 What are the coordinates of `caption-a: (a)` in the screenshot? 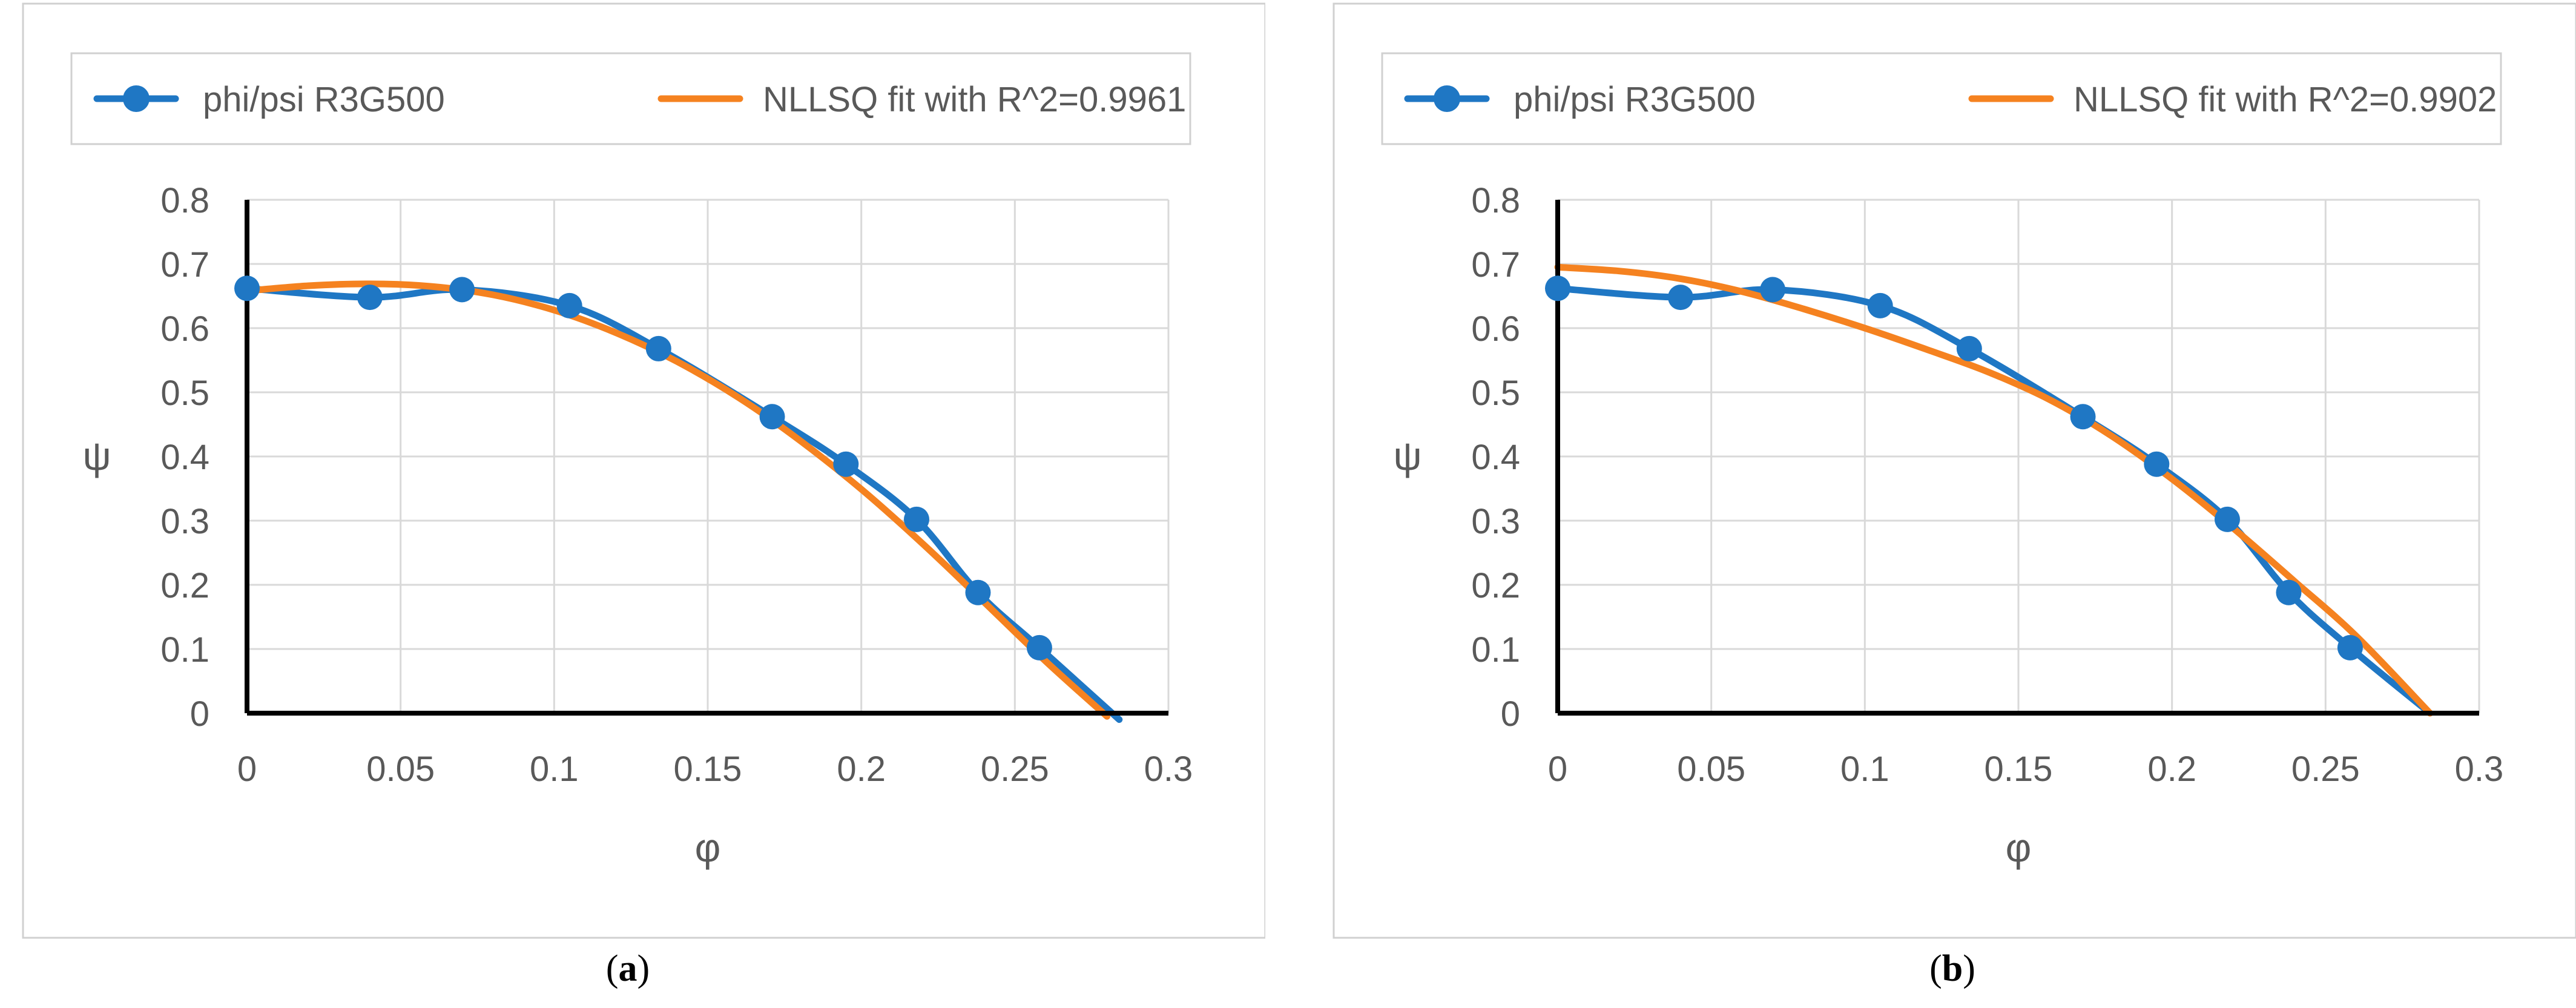 It's located at (627, 968).